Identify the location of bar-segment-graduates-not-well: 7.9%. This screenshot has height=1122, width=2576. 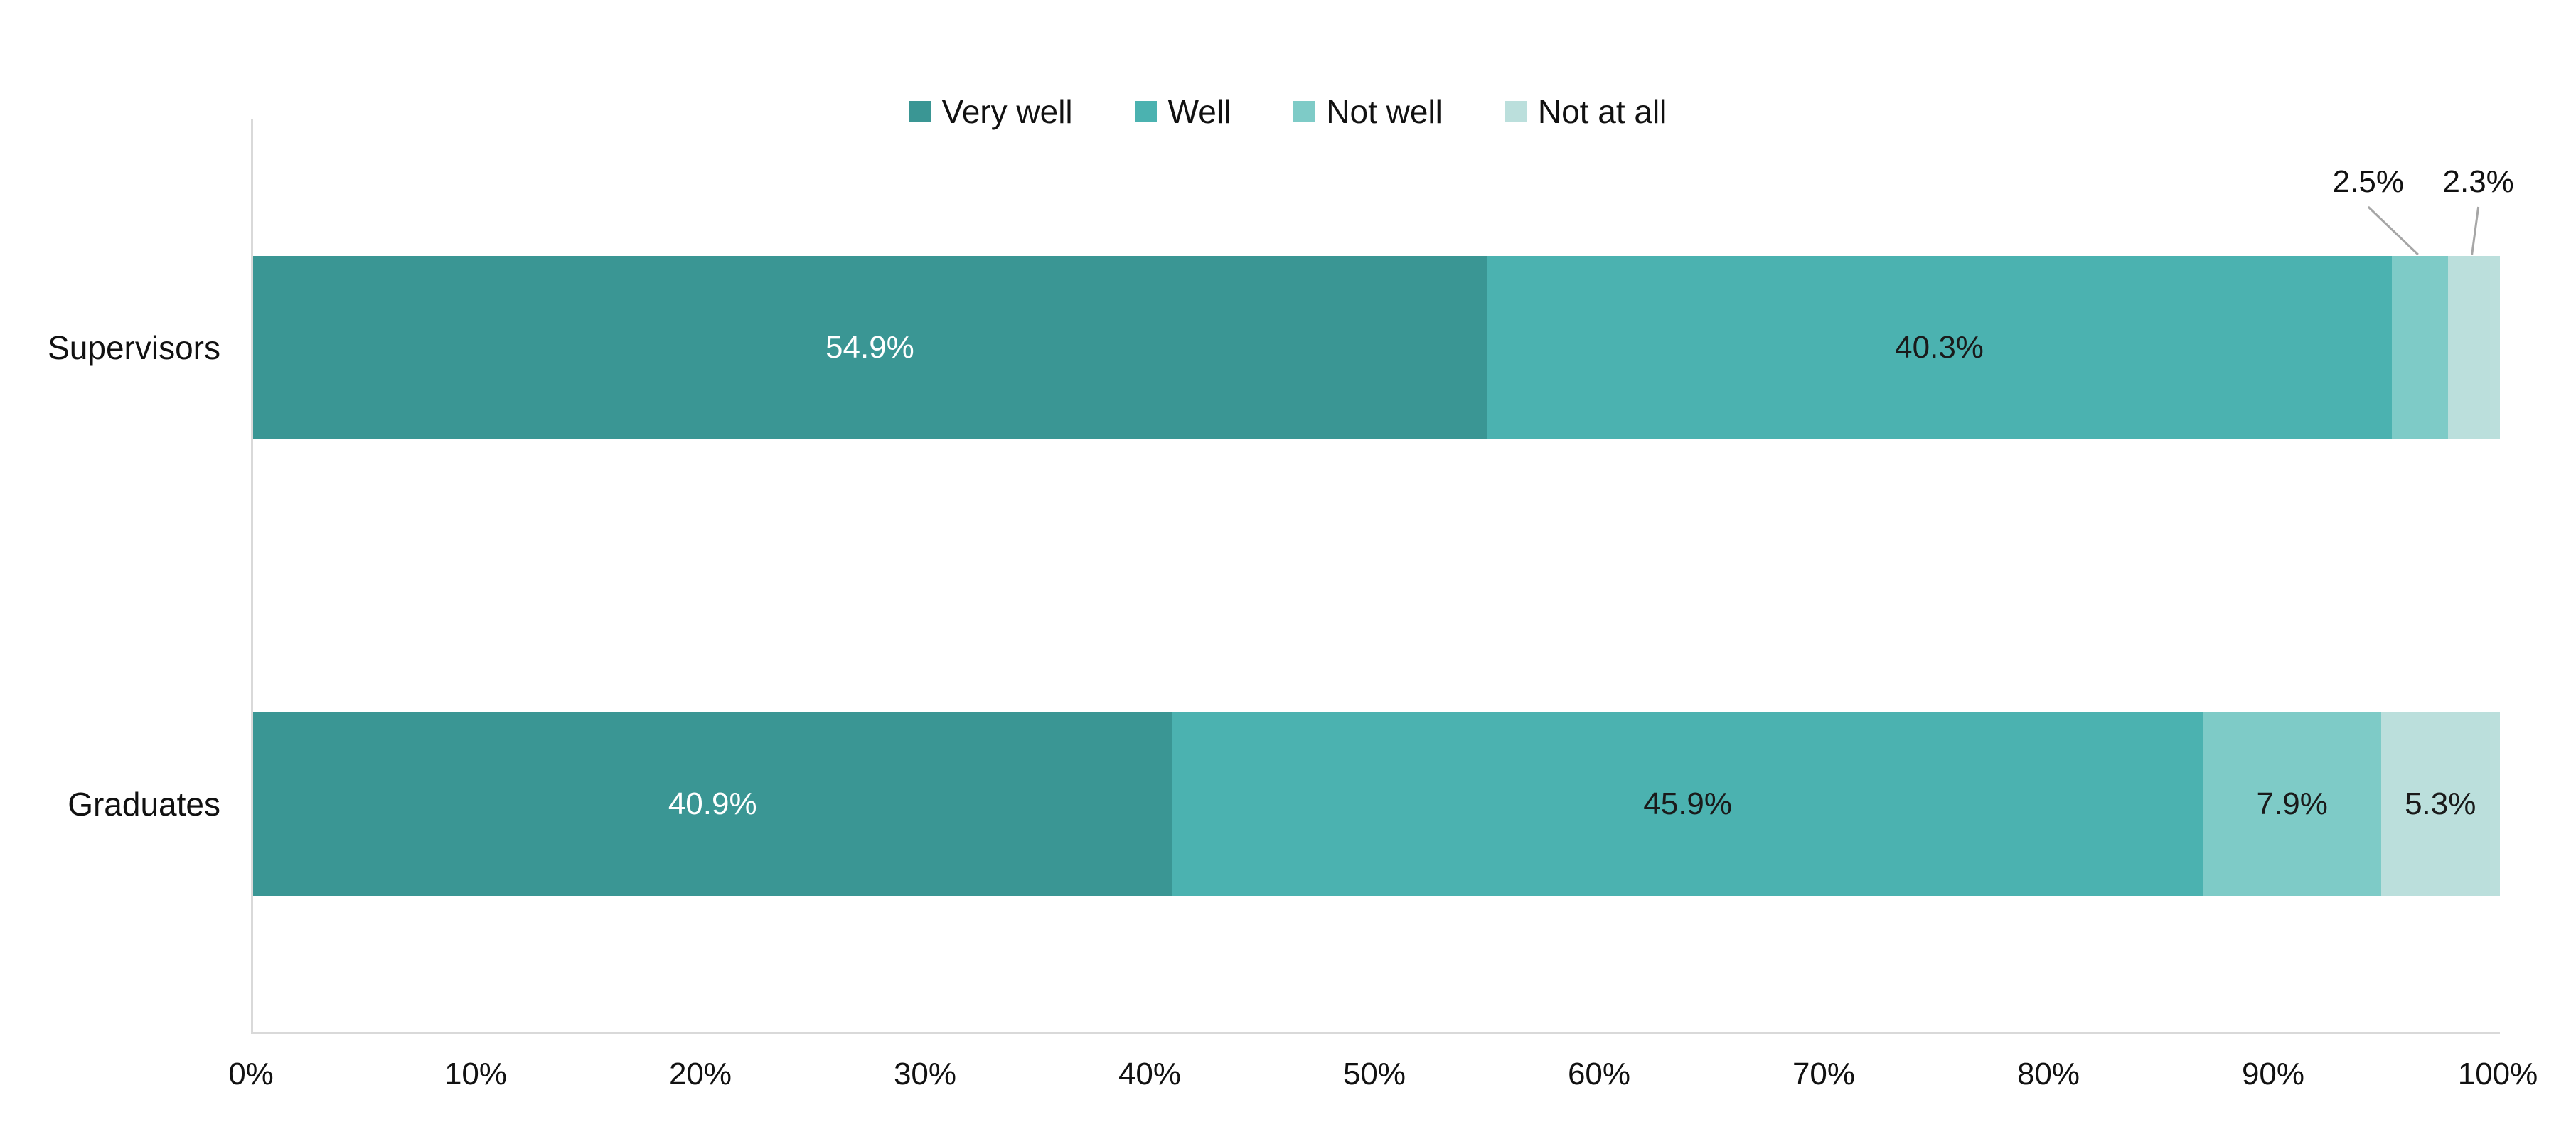
(2292, 804).